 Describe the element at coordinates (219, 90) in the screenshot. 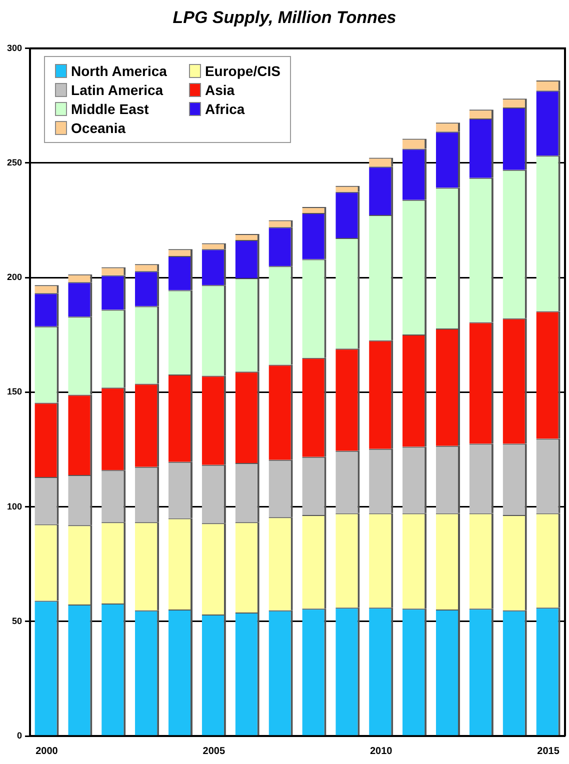

I see `legend-label: Asia` at that location.